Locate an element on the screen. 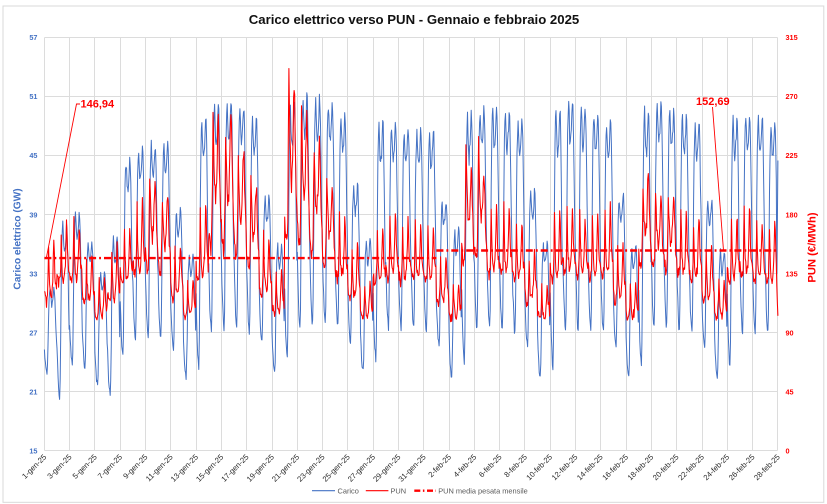 The height and width of the screenshot is (504, 827). svg-text: 0 is located at coordinates (788, 451).